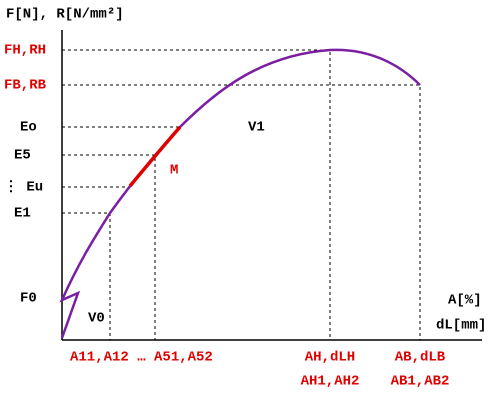 The width and height of the screenshot is (500, 407). What do you see at coordinates (28, 128) in the screenshot?
I see `y-label: Eo` at bounding box center [28, 128].